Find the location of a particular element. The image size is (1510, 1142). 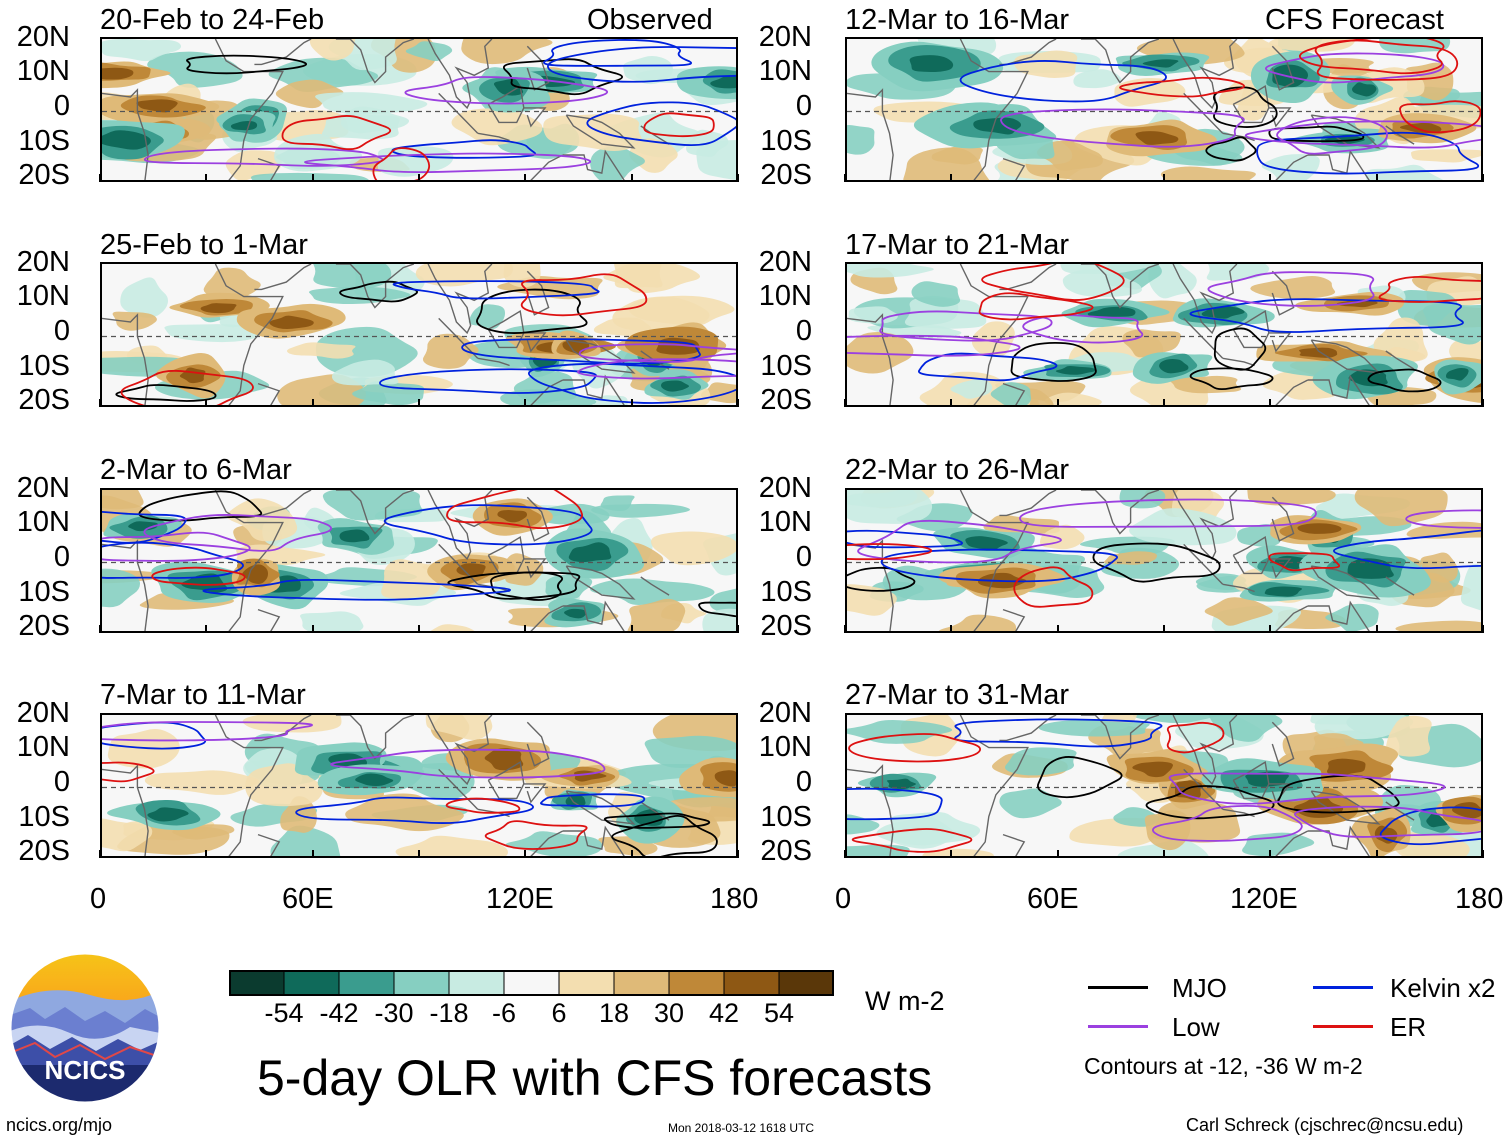

ncics-logo: NCICS is located at coordinates (85, 1028).